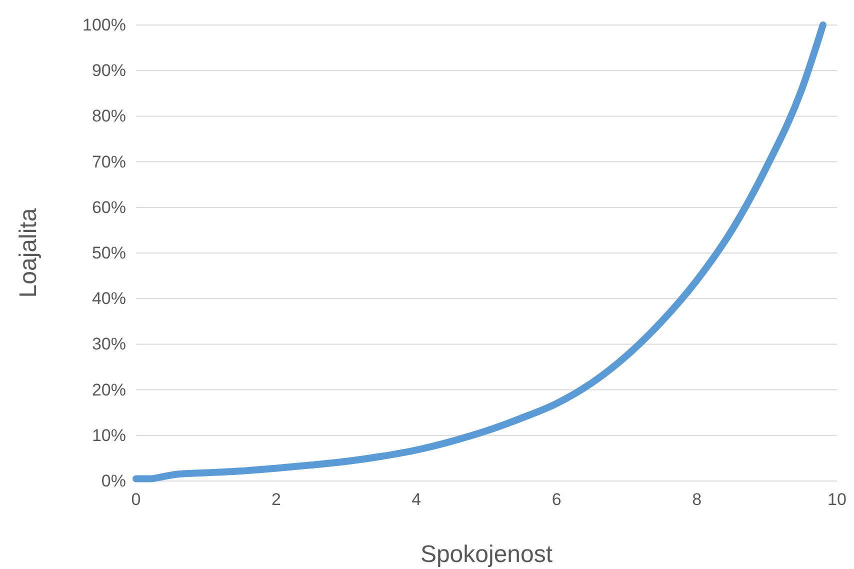 This screenshot has width=854, height=569. What do you see at coordinates (276, 500) in the screenshot?
I see `x-tick-label: 2` at bounding box center [276, 500].